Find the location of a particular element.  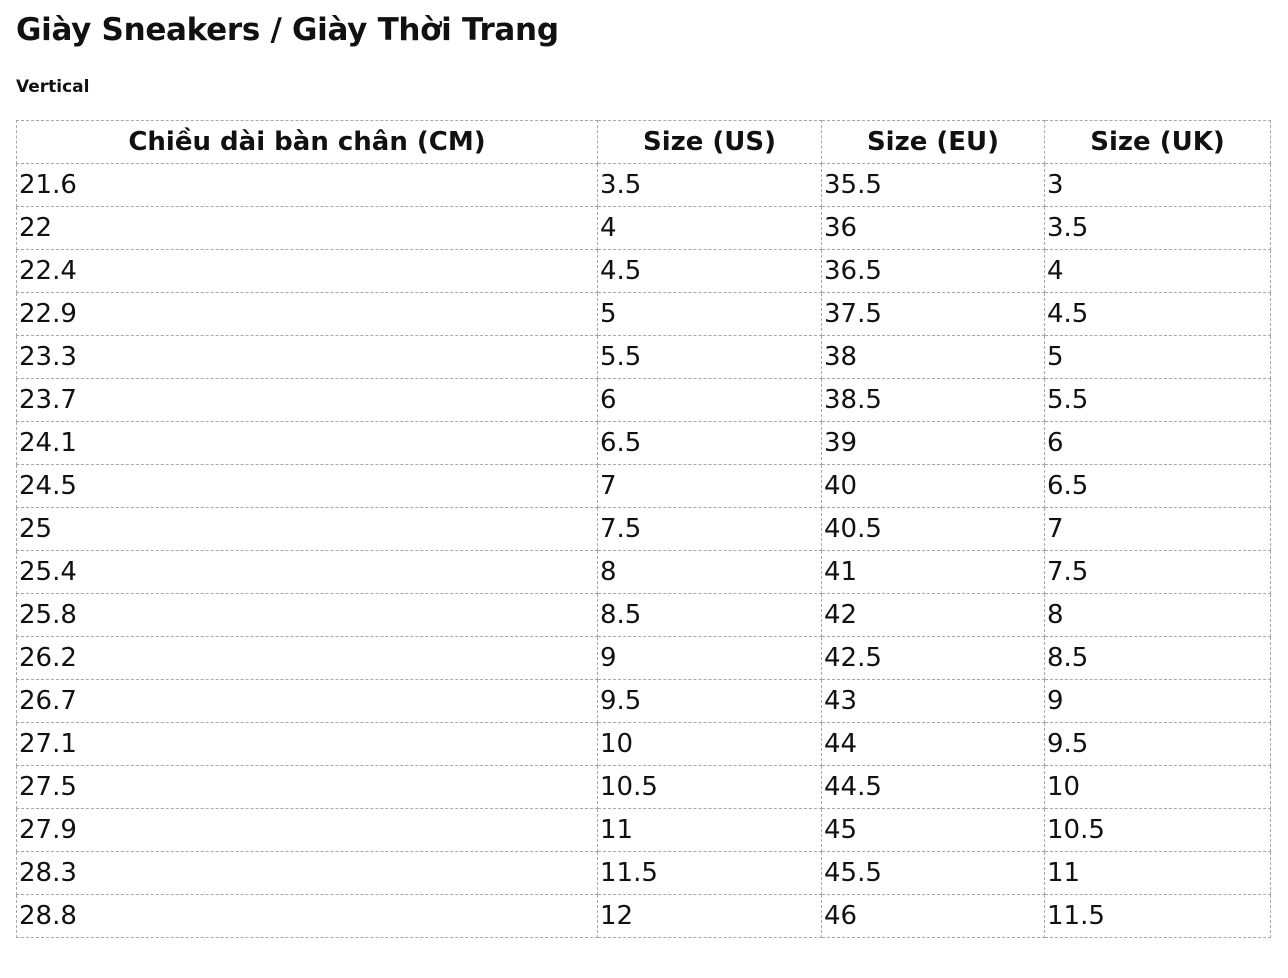

column-header: Chiều dài bàn chân (CM) is located at coordinates (307, 142).